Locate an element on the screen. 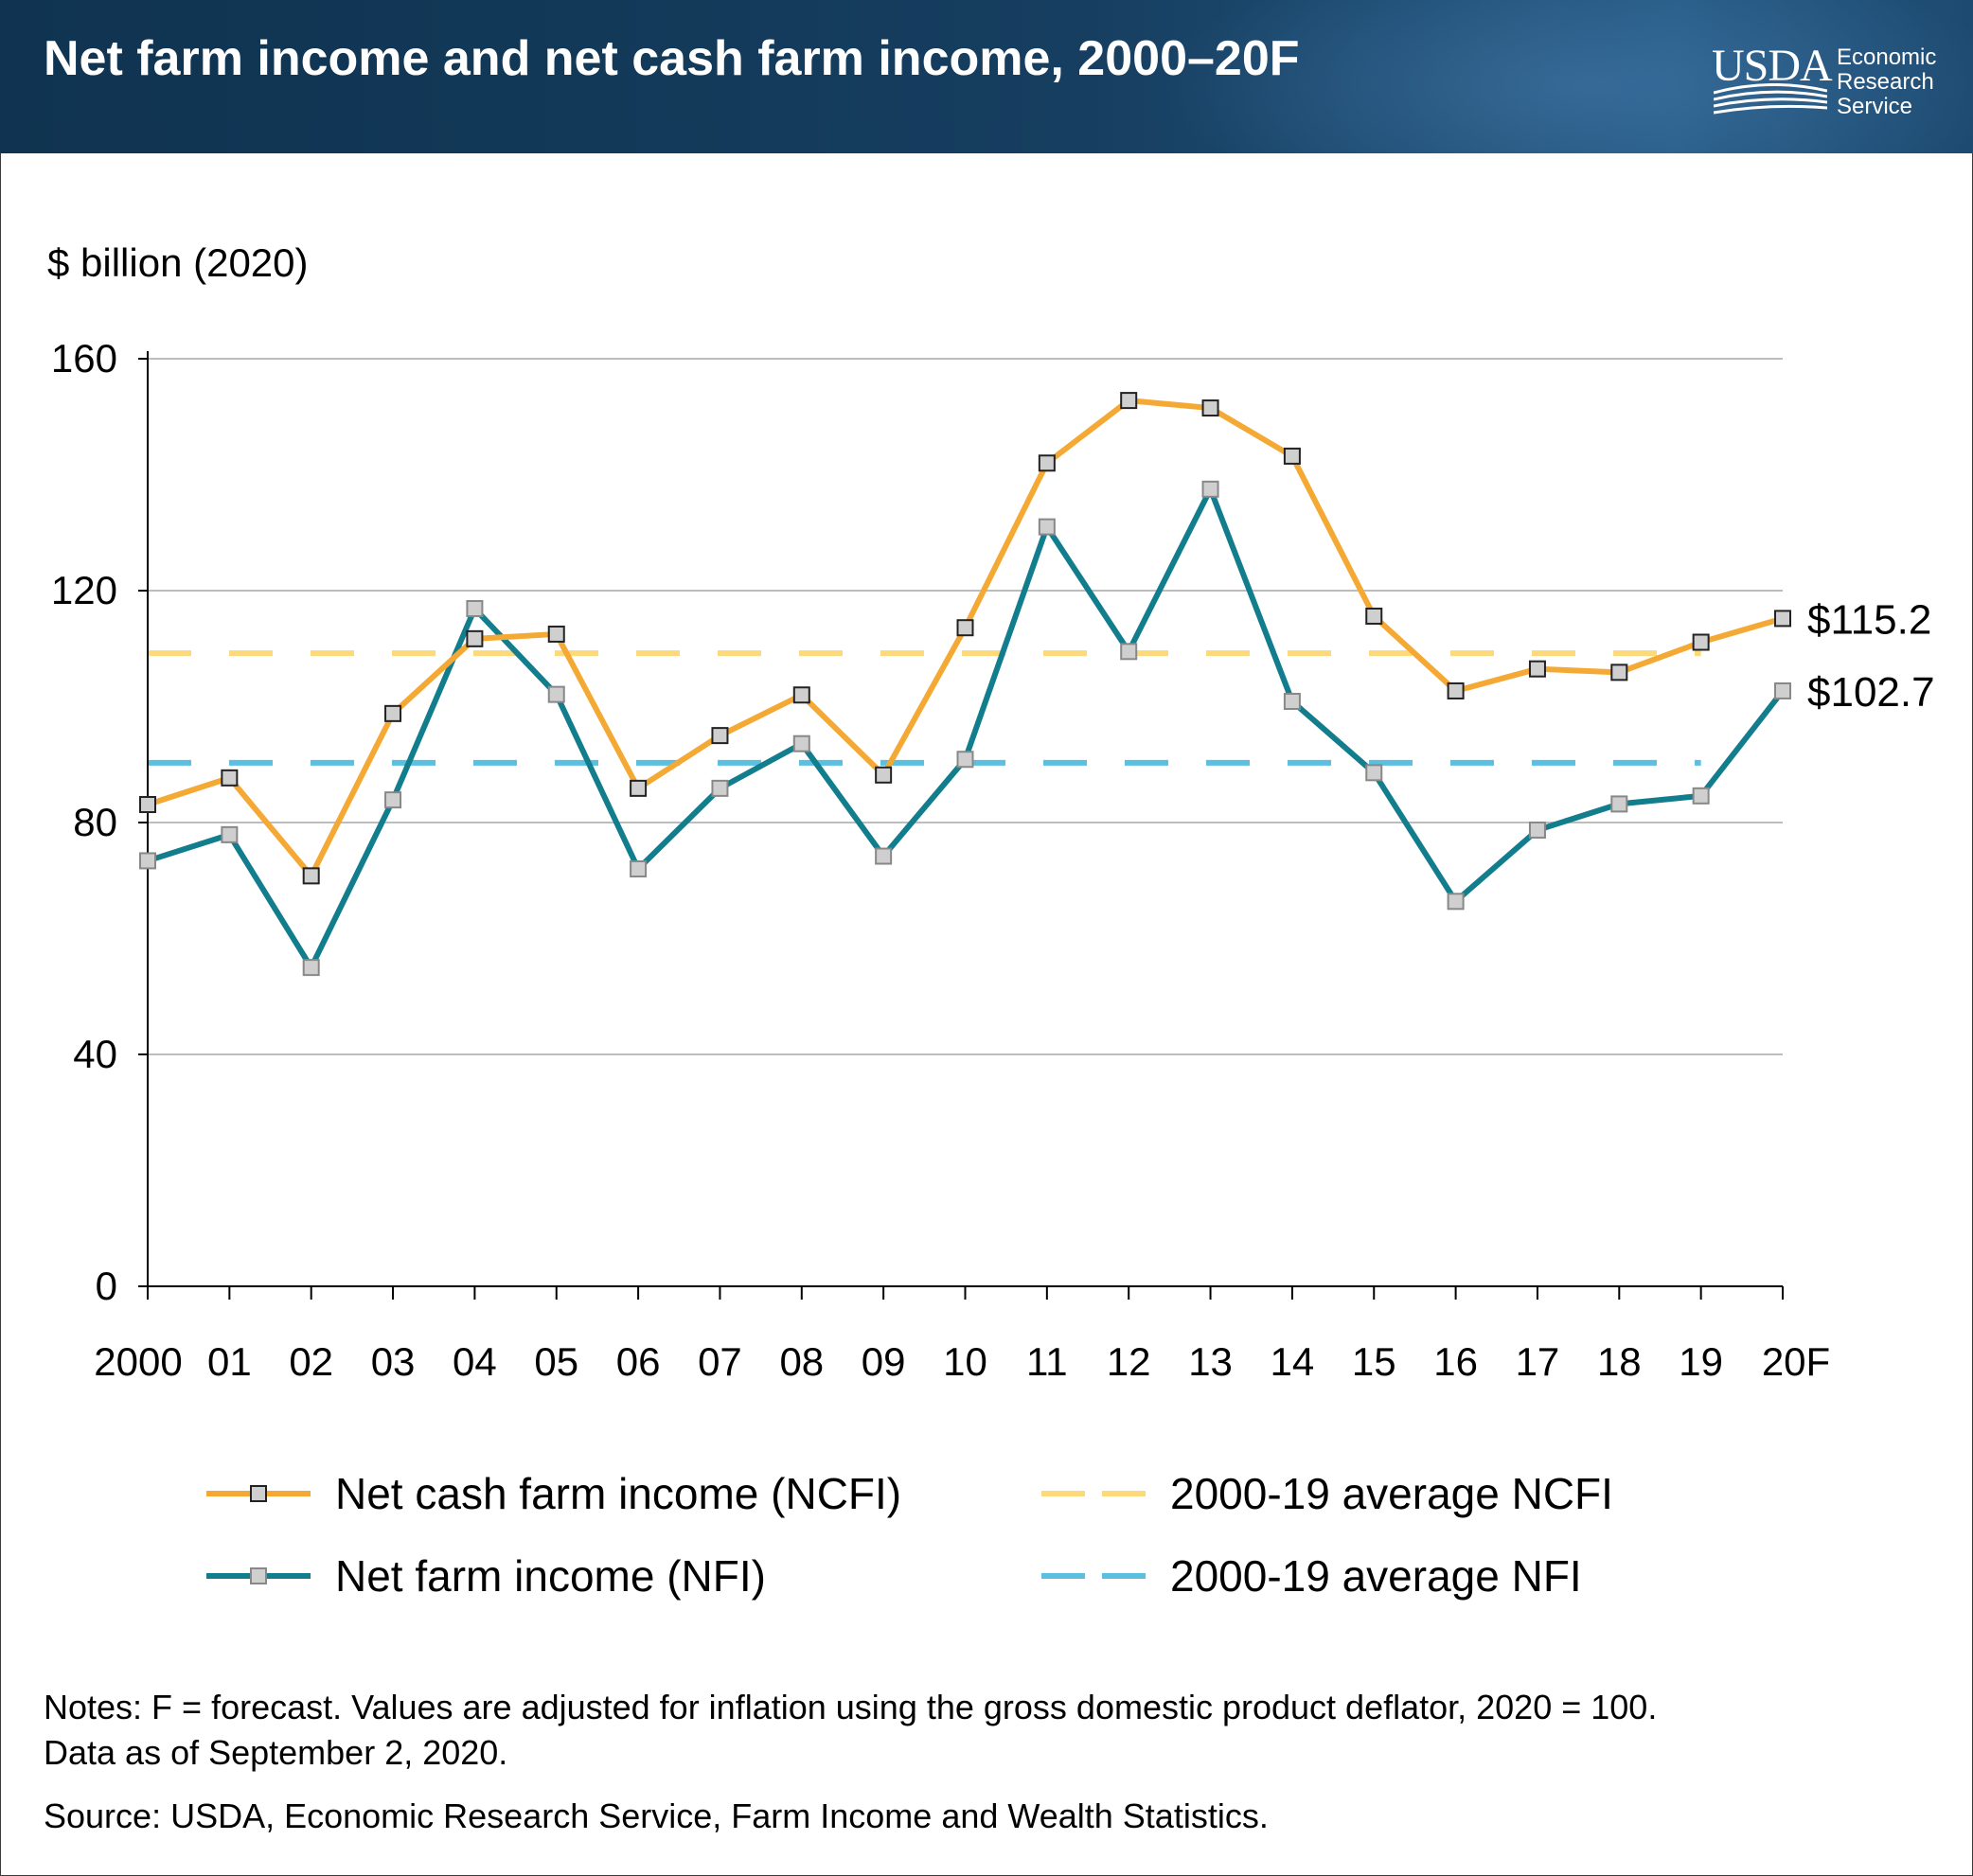  y-axis-label: $ billion (2020) is located at coordinates (178, 262).